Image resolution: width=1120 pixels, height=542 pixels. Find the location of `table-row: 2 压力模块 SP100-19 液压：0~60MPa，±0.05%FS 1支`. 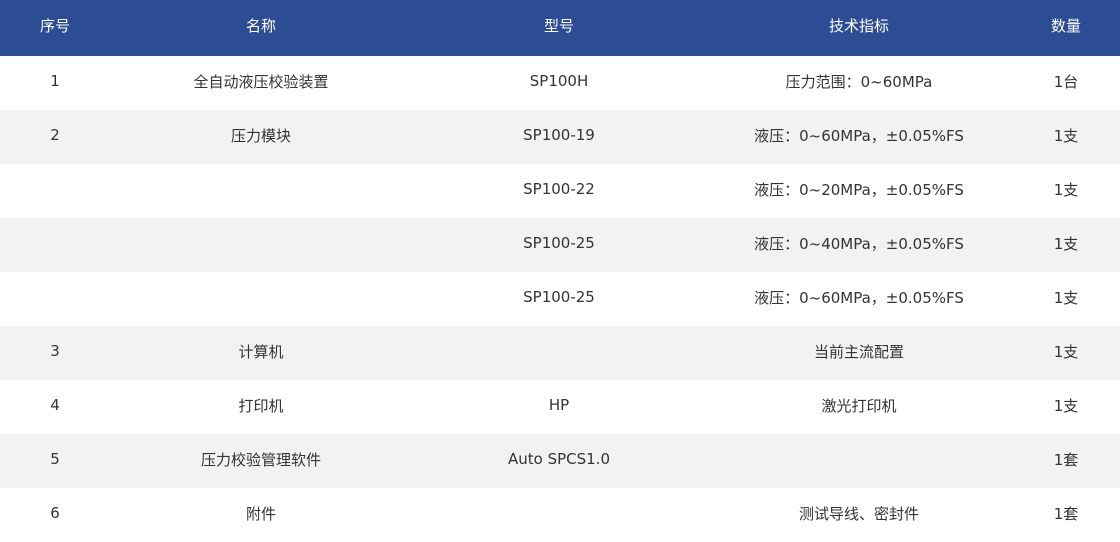

table-row: 2 压力模块 SP100-19 液压：0~60MPa，±0.05%FS 1支 is located at coordinates (560, 137).